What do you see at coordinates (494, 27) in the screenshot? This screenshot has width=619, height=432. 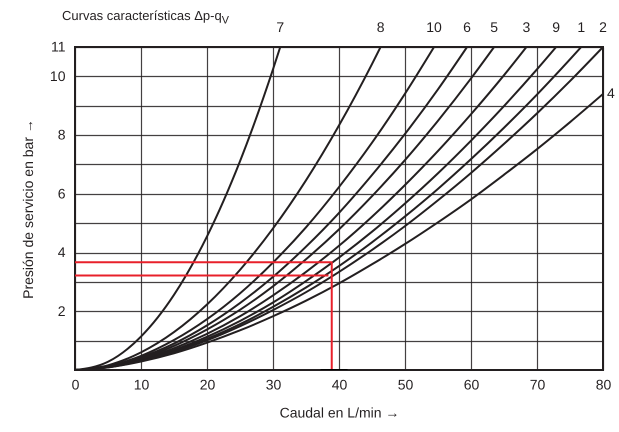 I see `series-label: 5` at bounding box center [494, 27].